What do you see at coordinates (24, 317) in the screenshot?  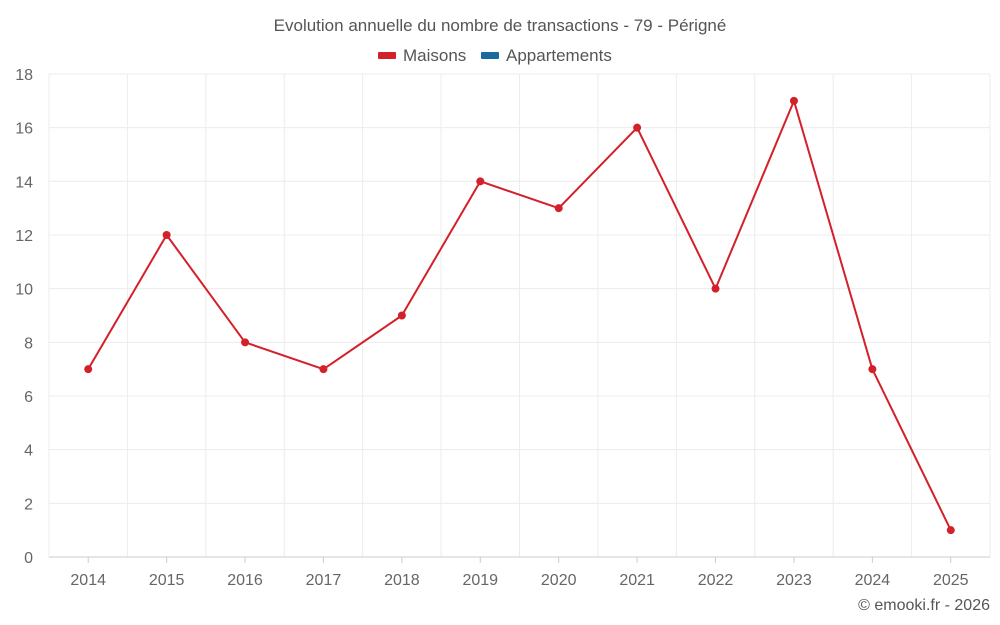 I see `y-axis: 0 2 4 6 8 10 12 14 16 18` at bounding box center [24, 317].